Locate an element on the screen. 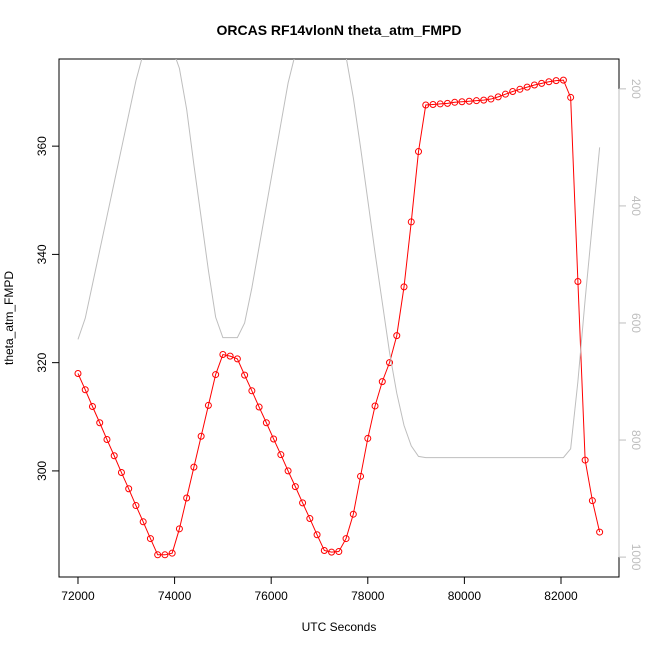 Image resolution: width=650 pixels, height=650 pixels. y-tick-label: 300 is located at coordinates (42, 471).